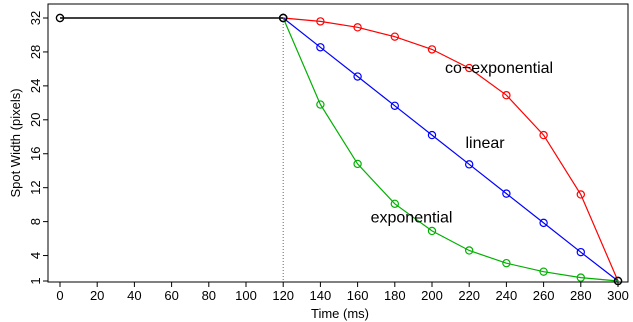 The image size is (633, 322). I want to click on y-tick-label: 1, so click(35, 280).